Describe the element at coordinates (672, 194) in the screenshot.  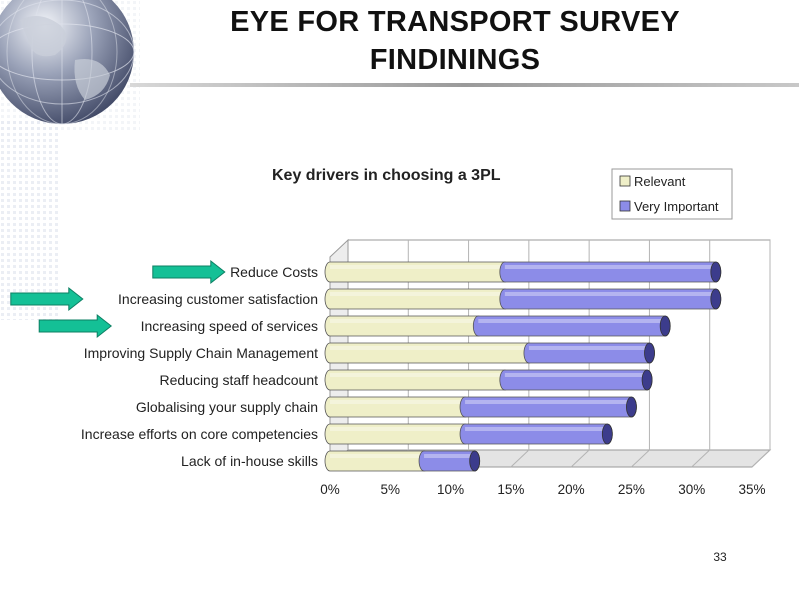
I see `legend: Relevant Very Important` at that location.